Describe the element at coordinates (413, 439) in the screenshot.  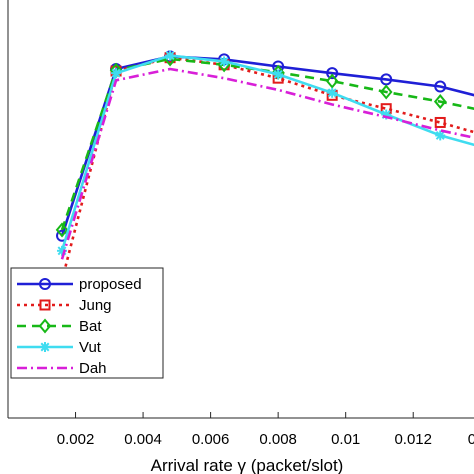
I see `x-tick-label: 0.012` at that location.